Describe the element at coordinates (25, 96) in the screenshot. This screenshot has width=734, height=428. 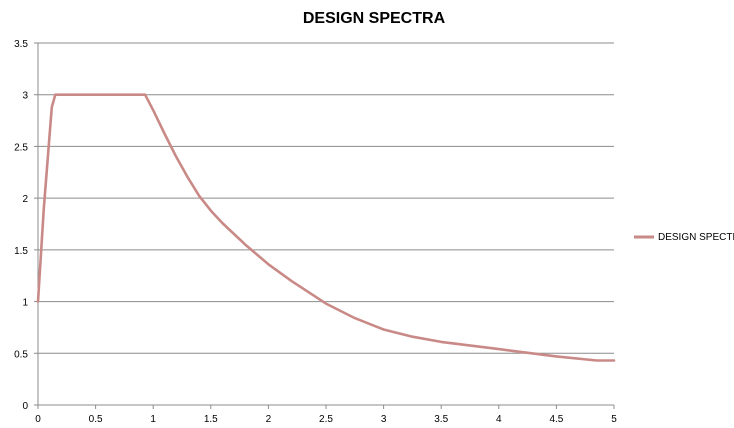
I see `y-tick-label-6: 3` at that location.